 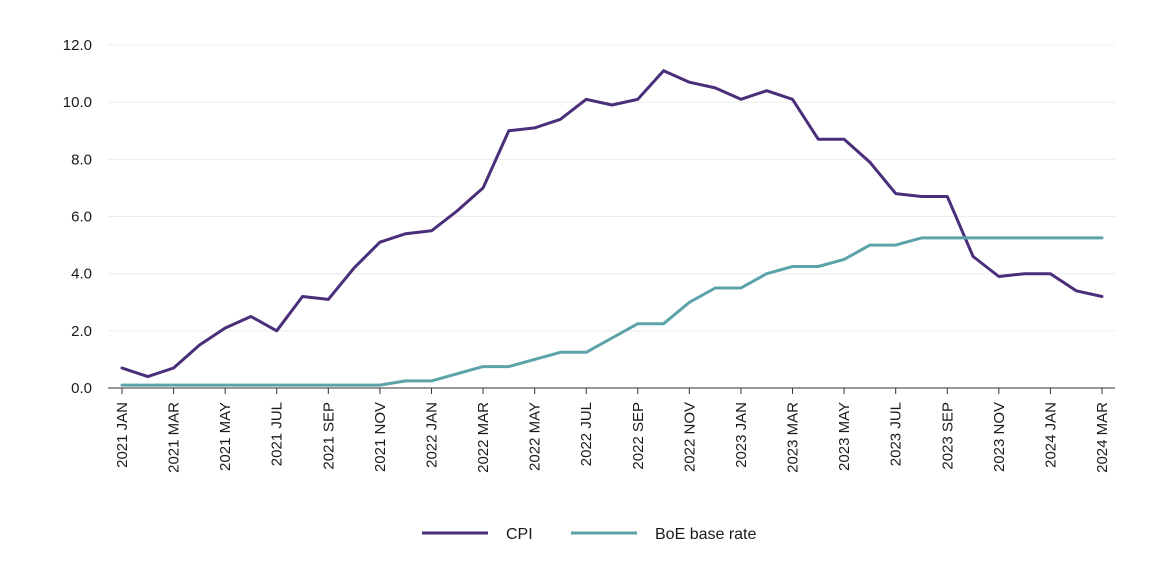 What do you see at coordinates (1102, 437) in the screenshot?
I see `x-tick-label: 2024 MAR` at bounding box center [1102, 437].